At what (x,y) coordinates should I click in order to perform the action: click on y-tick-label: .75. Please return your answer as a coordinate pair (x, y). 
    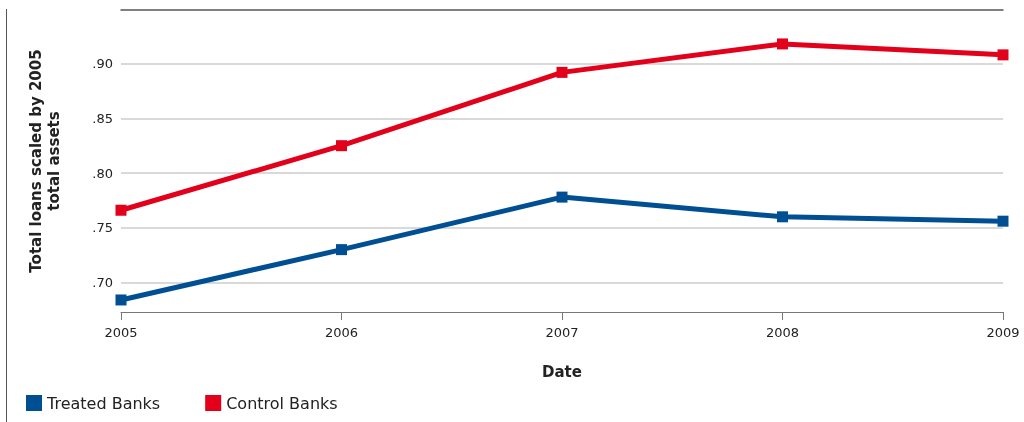
    Looking at the image, I should click on (102, 228).